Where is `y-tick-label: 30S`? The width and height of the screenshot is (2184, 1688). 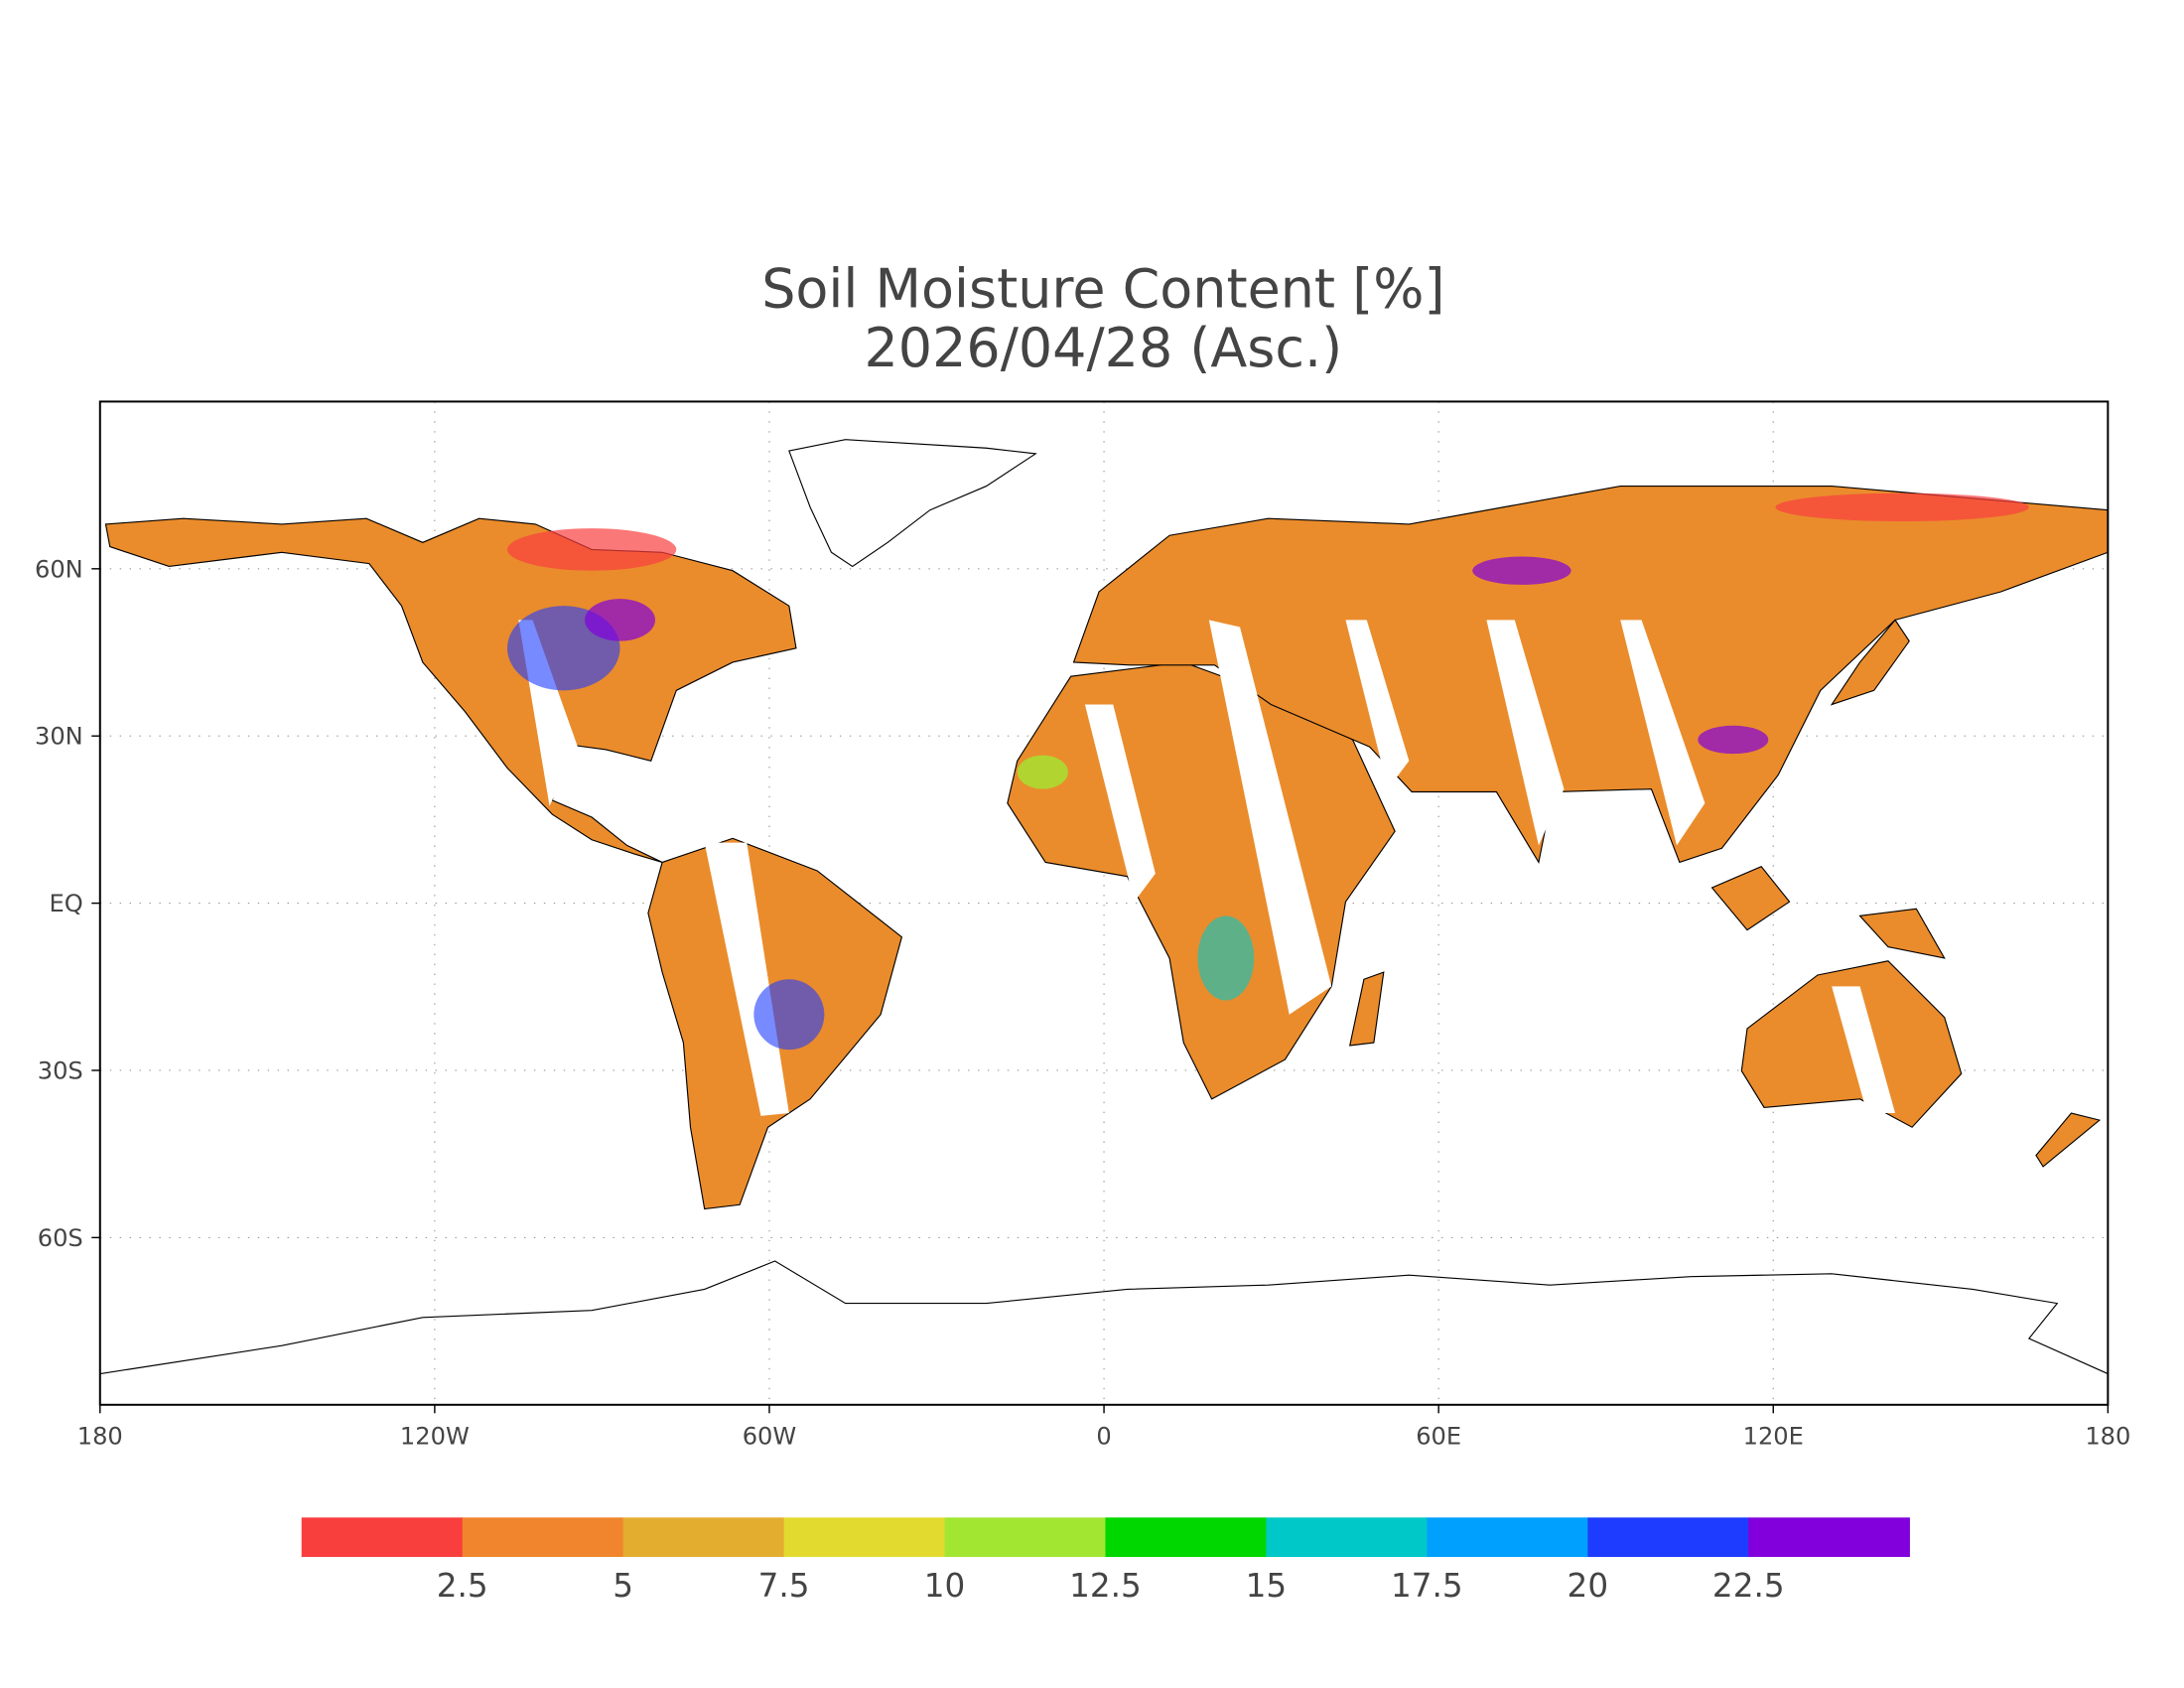
y-tick-label: 30S is located at coordinates (60, 1071).